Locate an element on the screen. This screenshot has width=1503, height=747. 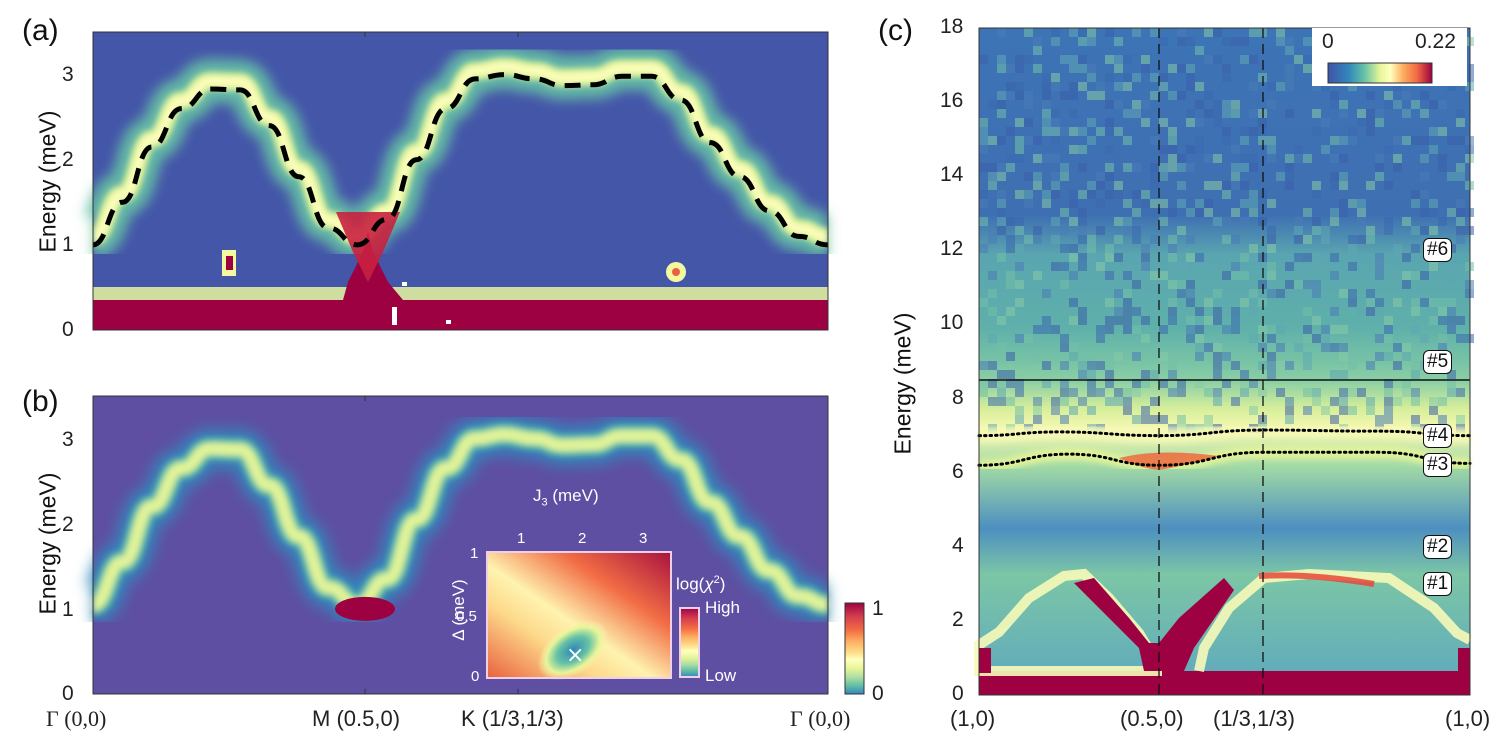
panel-c-ytick-2: 2 is located at coordinates (958, 619).